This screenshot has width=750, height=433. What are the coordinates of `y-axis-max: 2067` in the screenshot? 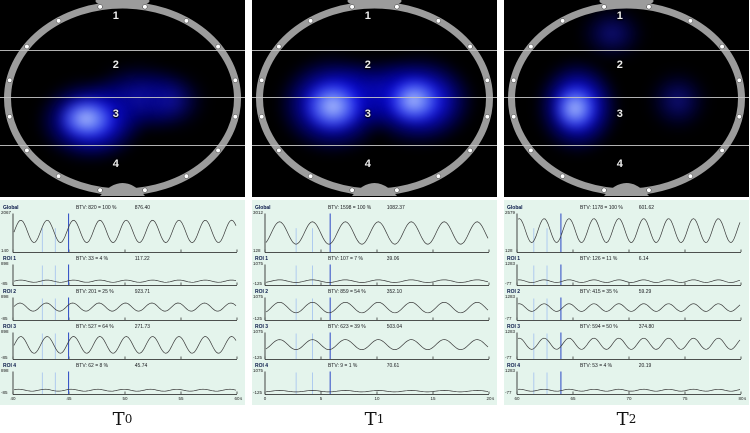 It's located at (6, 212).